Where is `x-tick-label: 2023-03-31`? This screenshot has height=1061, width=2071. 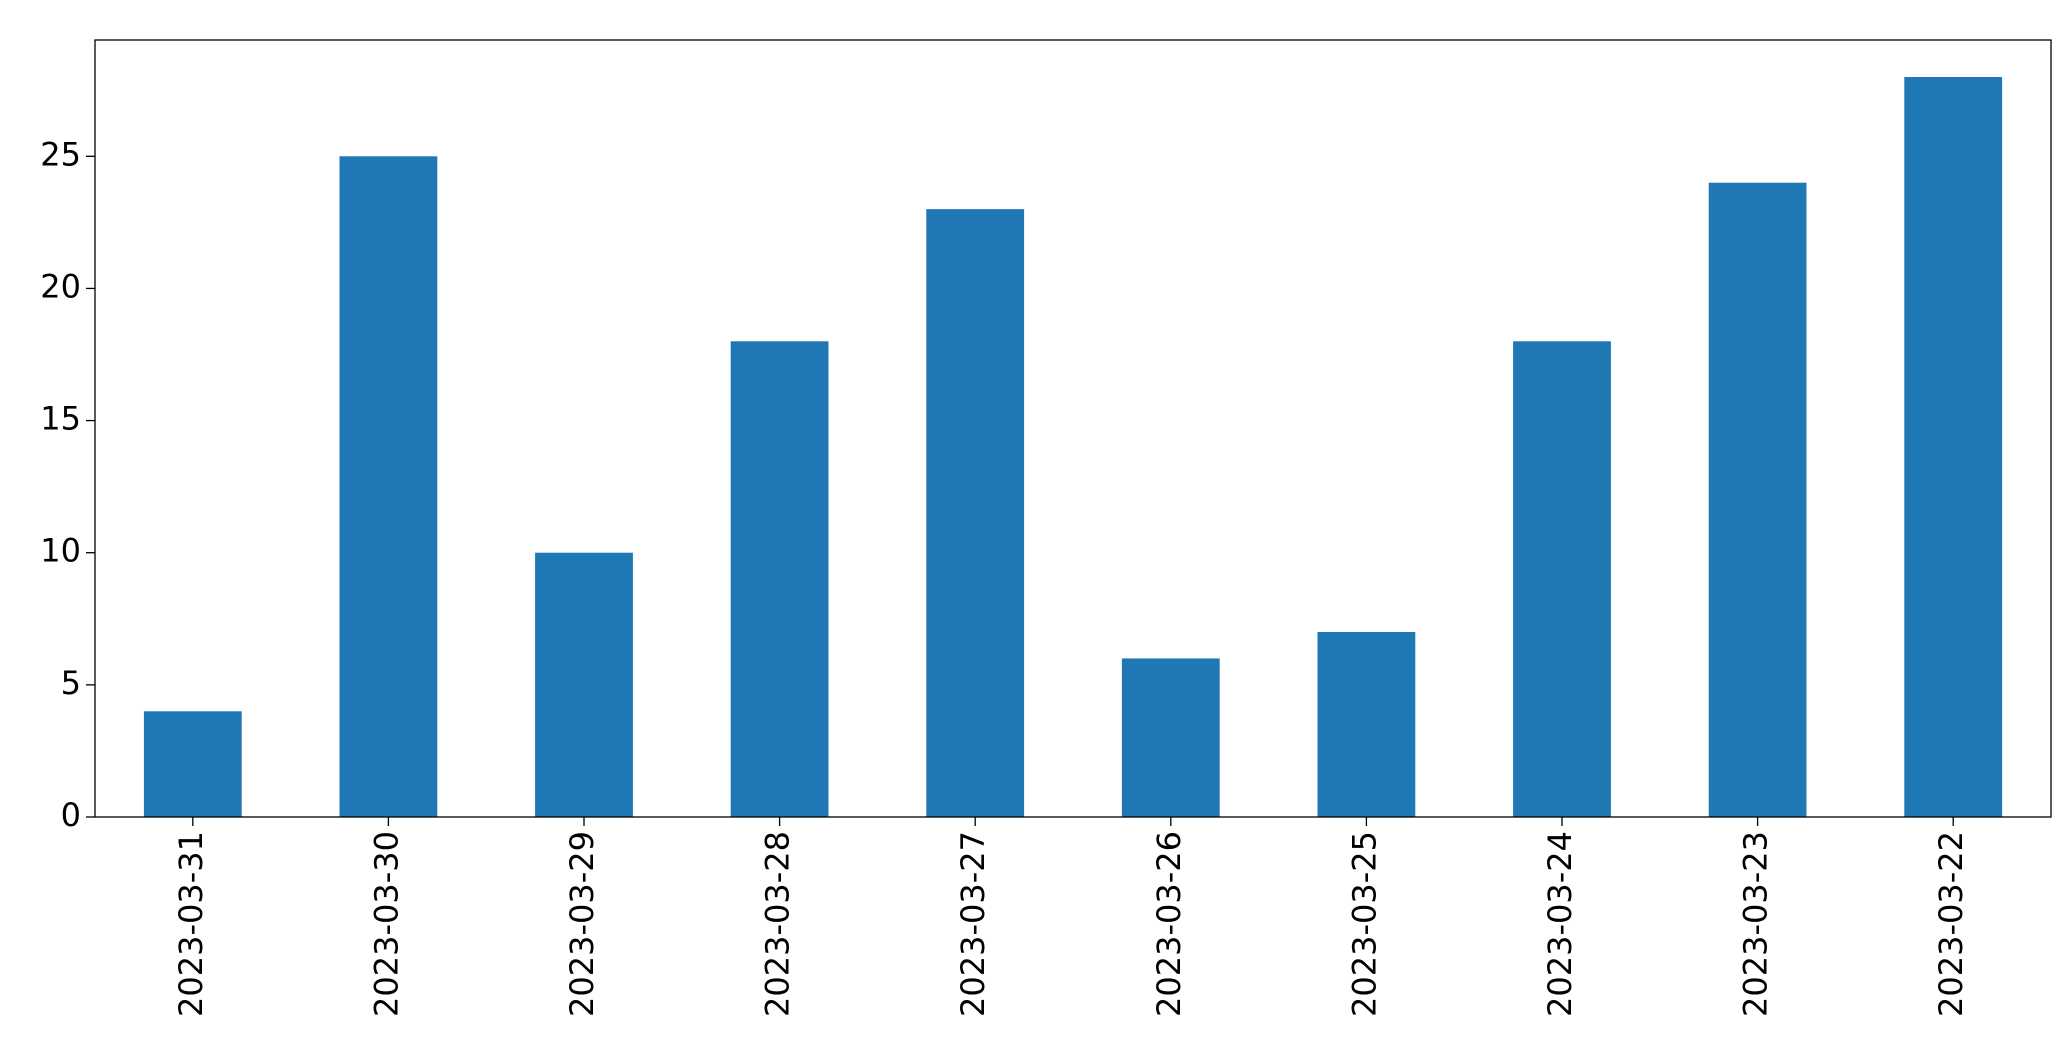
x-tick-label: 2023-03-31 is located at coordinates (191, 924).